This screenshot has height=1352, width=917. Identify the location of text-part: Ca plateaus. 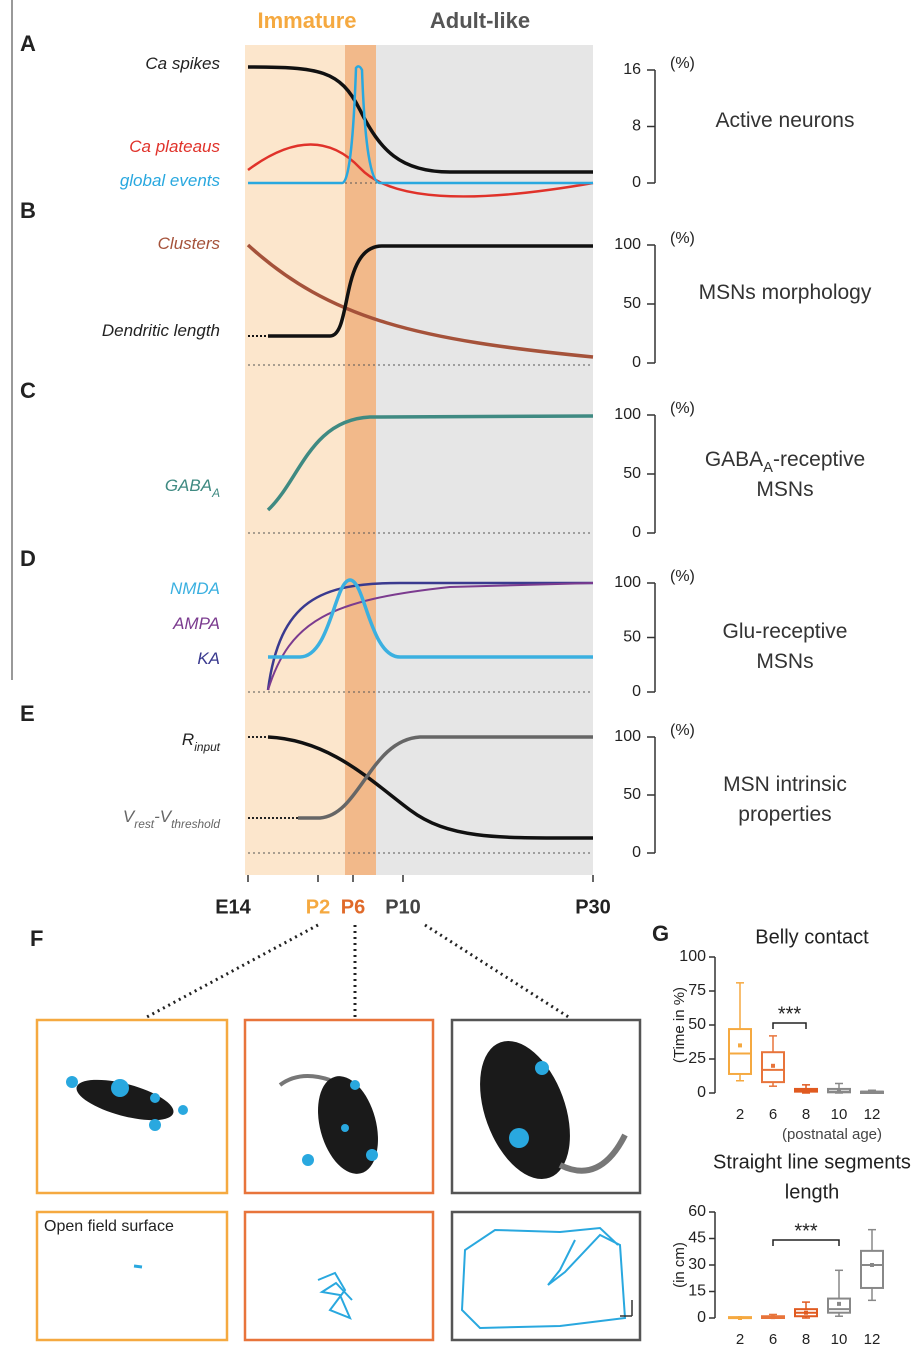
(174, 146).